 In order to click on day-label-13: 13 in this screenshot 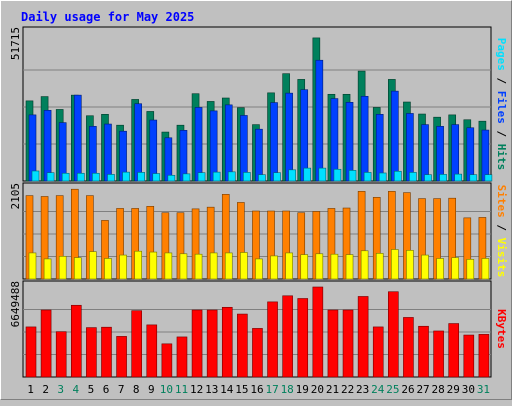, I will do `click(211, 389)`.